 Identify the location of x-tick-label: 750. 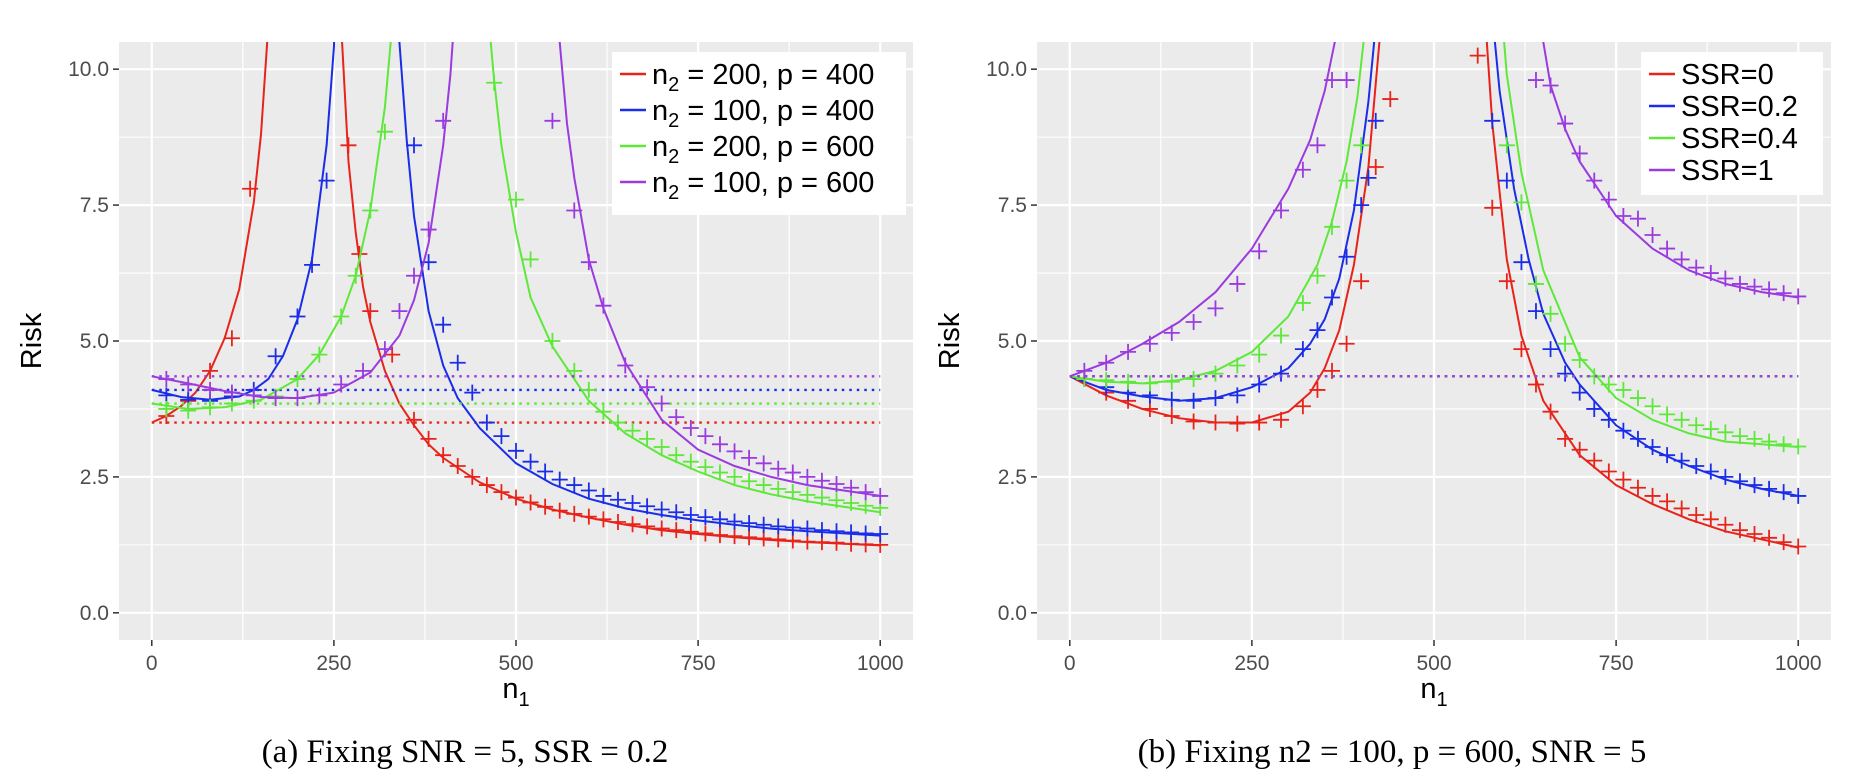
(698, 663).